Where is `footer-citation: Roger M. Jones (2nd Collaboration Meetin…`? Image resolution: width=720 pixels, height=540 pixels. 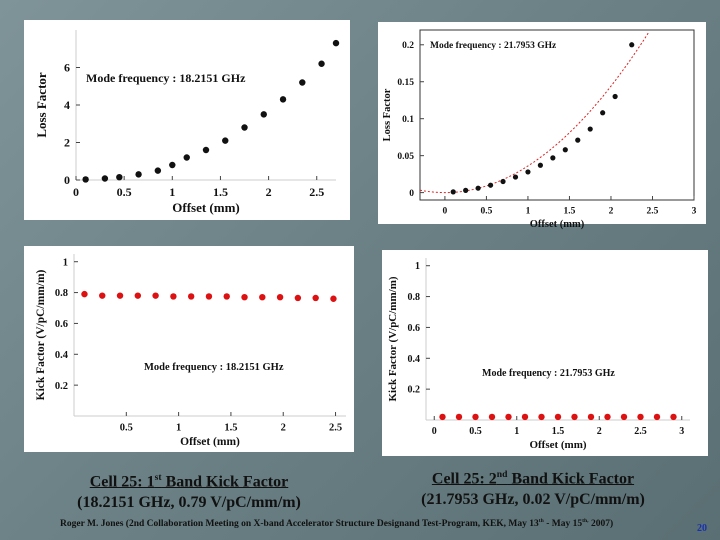
footer-citation: Roger M. Jones (2nd Collaboration Meetin… is located at coordinates (337, 524).